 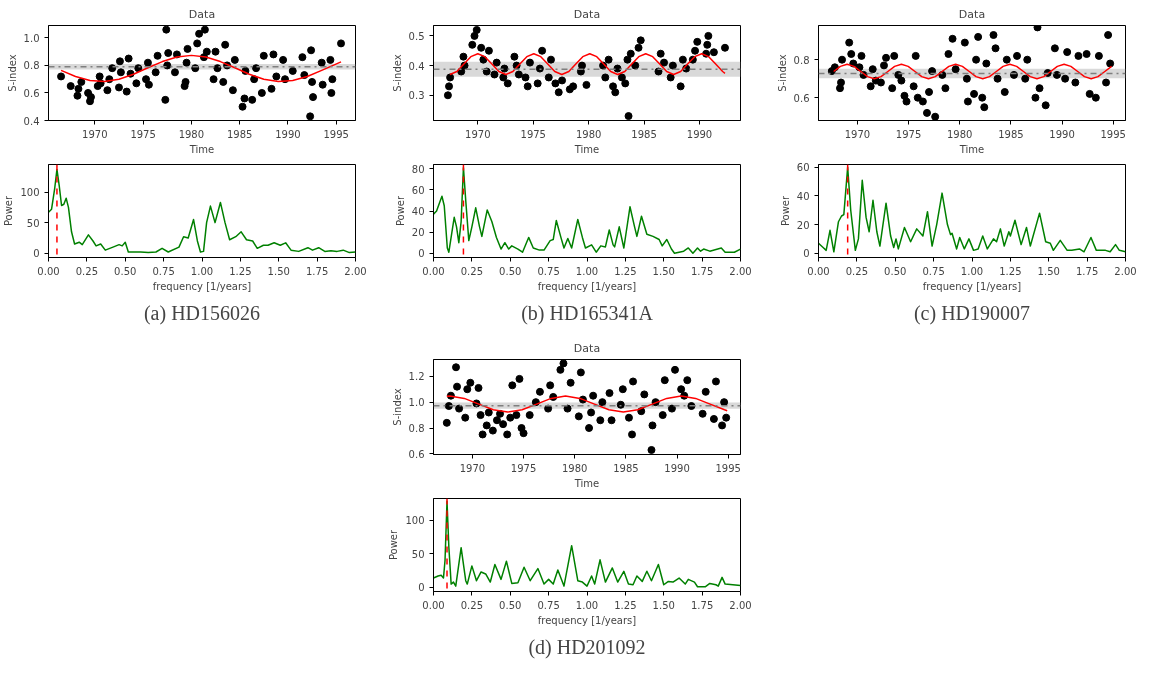 What do you see at coordinates (972, 313) in the screenshot?
I see `text: (c) HD190007` at bounding box center [972, 313].